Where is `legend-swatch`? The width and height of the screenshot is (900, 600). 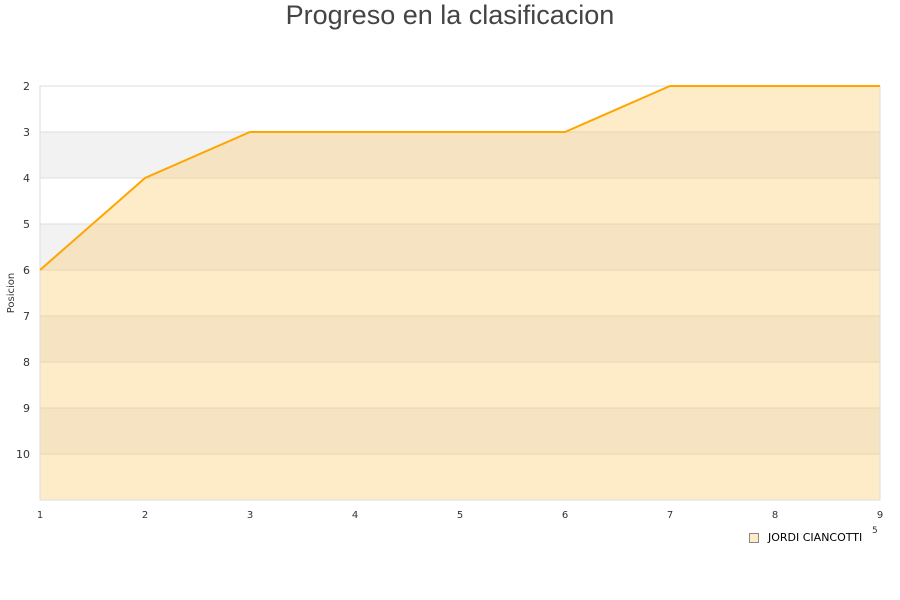
legend-swatch is located at coordinates (754, 537).